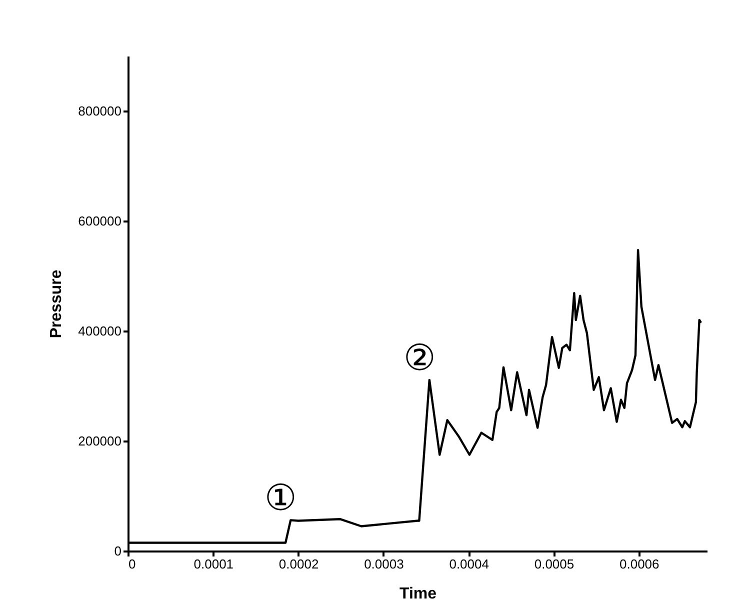  I want to click on x-tick-label: 0.0004, so click(469, 564).